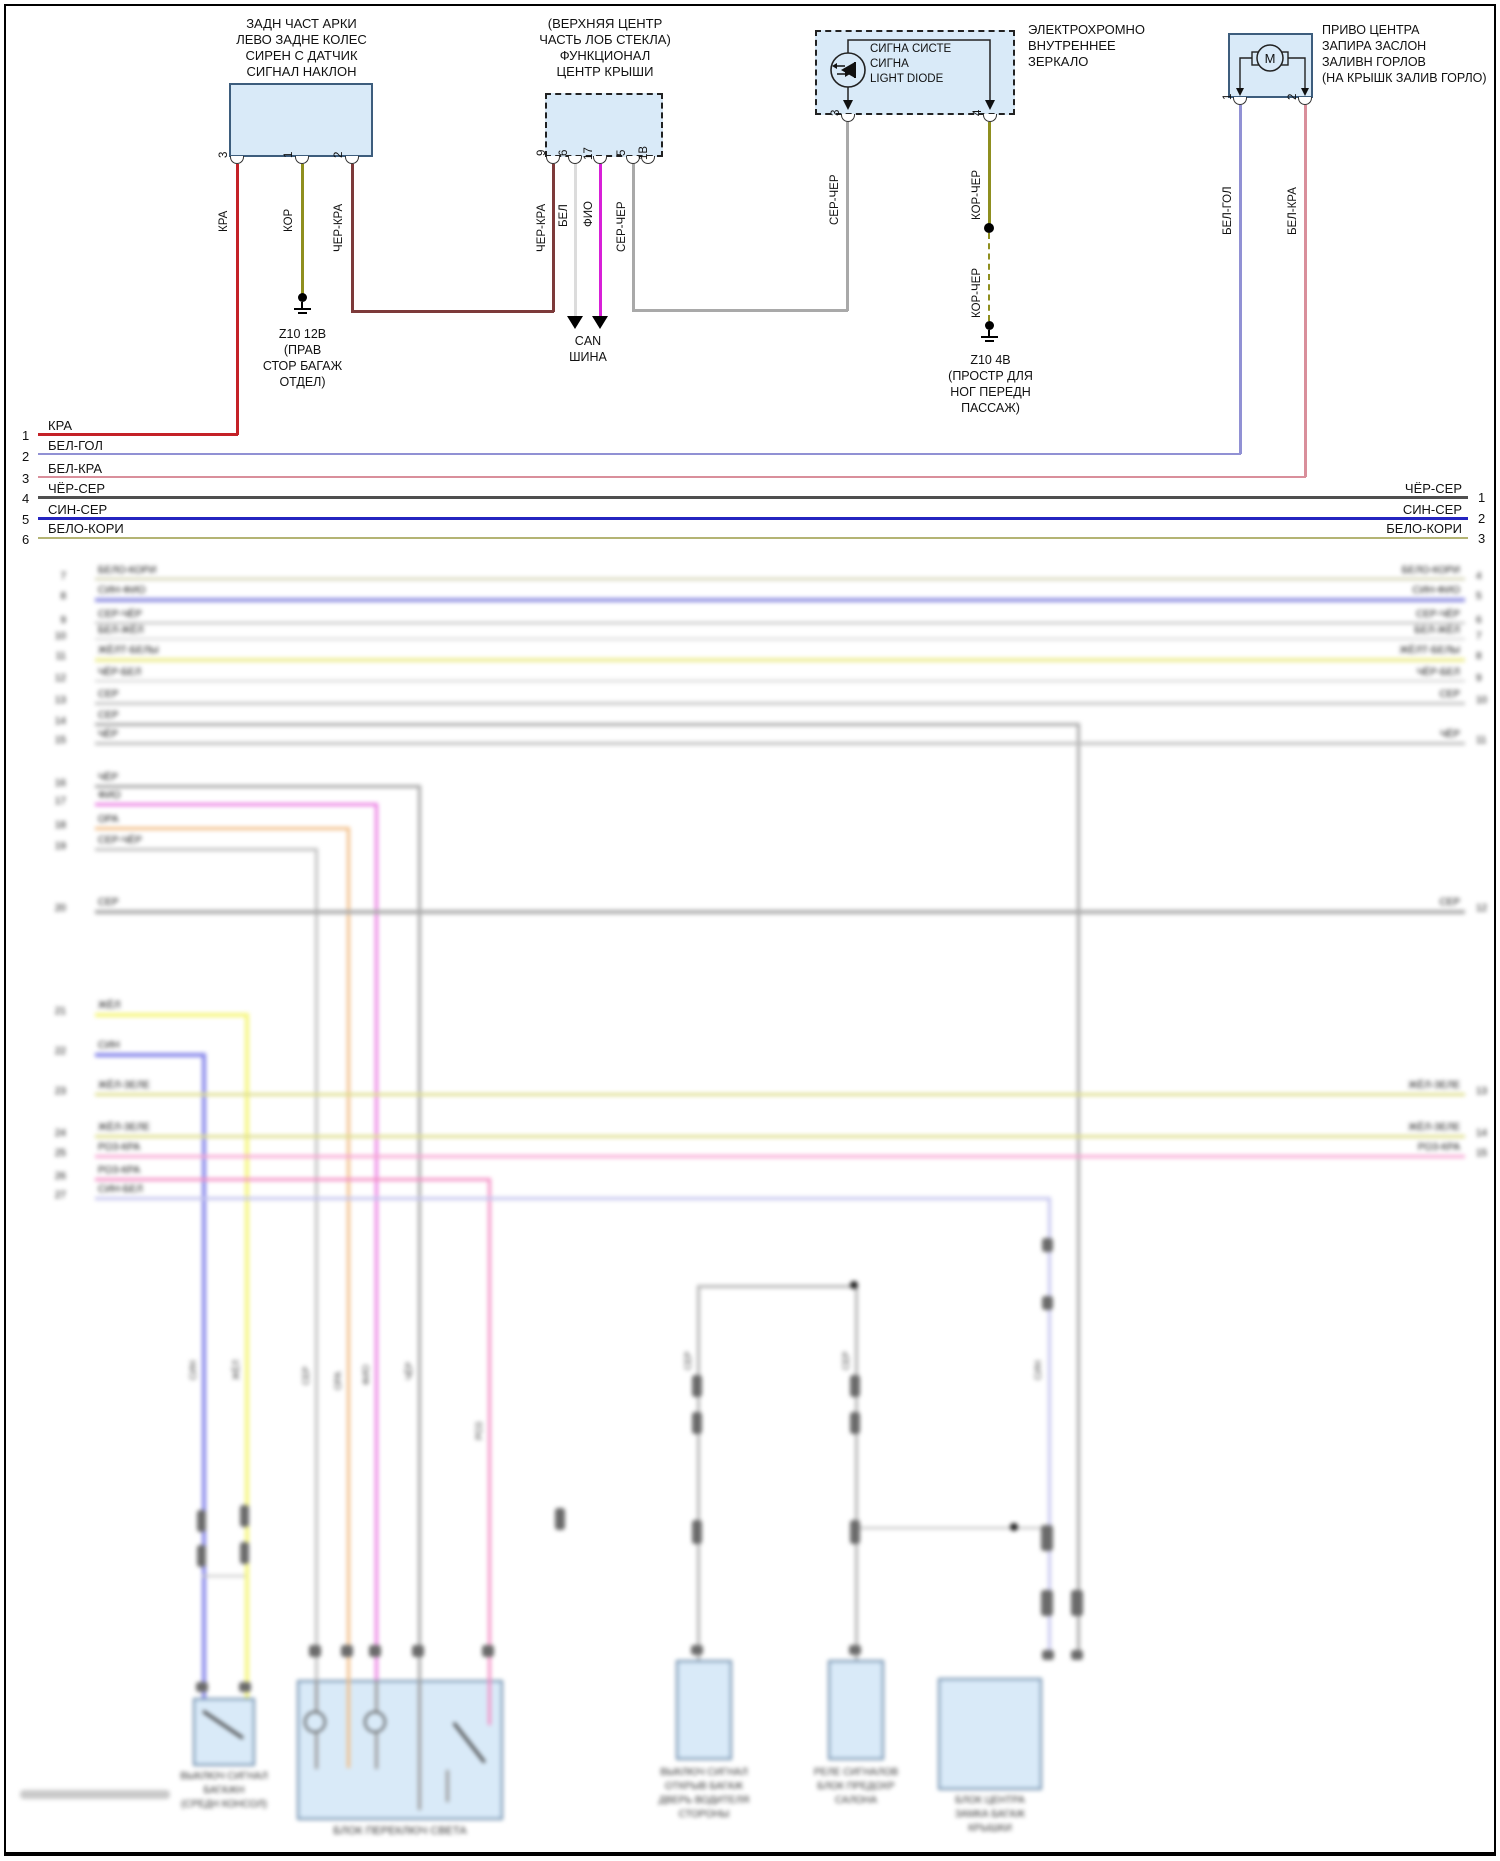  Describe the element at coordinates (836, 112) in the screenshot. I see `pin-number: 3` at that location.